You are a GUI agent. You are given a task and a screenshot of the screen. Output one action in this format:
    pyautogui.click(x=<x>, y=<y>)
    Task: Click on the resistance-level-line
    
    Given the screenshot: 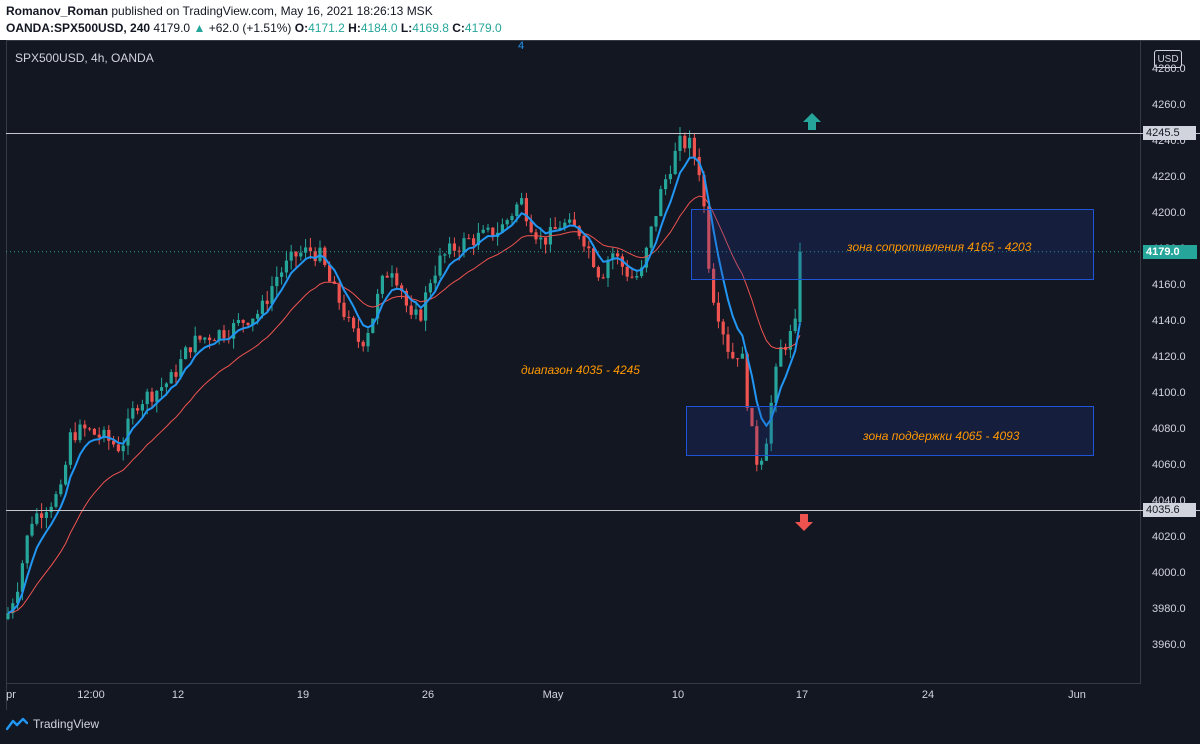 What is the action you would take?
    pyautogui.click(x=603, y=133)
    